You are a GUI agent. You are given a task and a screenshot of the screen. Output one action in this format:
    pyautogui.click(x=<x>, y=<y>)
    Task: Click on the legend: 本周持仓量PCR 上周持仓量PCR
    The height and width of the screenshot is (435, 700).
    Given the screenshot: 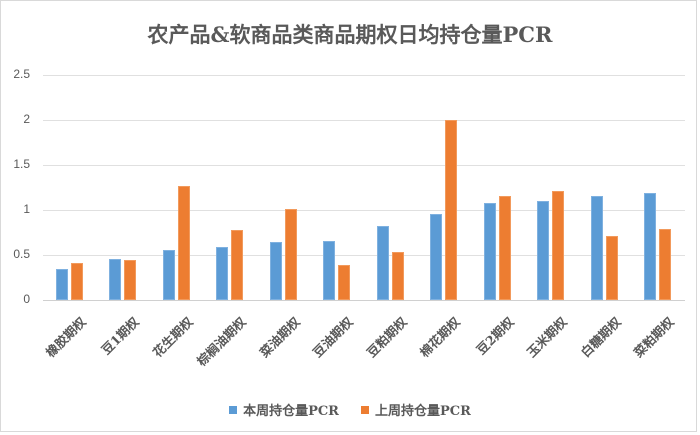 What is the action you would take?
    pyautogui.click(x=350, y=409)
    